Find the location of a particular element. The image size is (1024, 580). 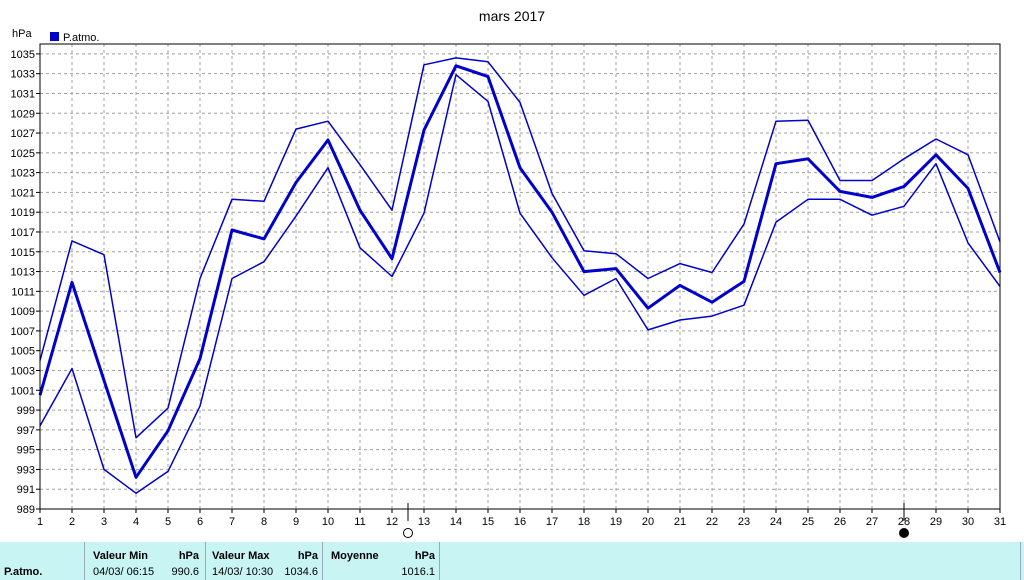

y-tick-label: 989 is located at coordinates (26, 510).